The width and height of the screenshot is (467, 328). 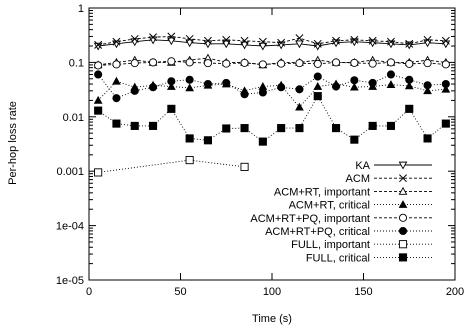 I want to click on y-tick-label: 1e-04, so click(x=70, y=227).